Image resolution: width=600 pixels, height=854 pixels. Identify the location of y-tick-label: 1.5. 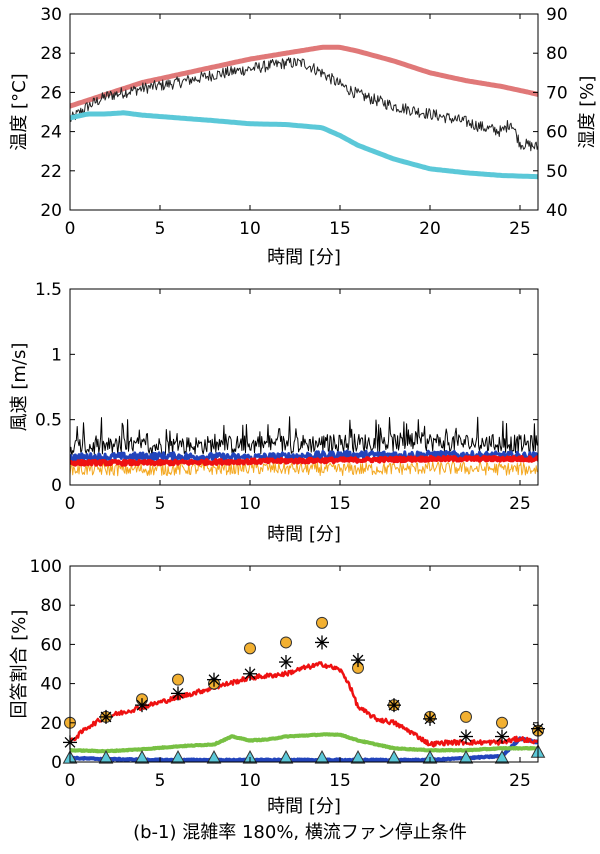
(48, 290).